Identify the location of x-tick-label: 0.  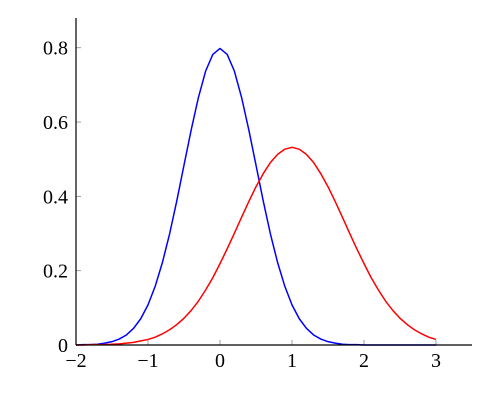
(220, 361).